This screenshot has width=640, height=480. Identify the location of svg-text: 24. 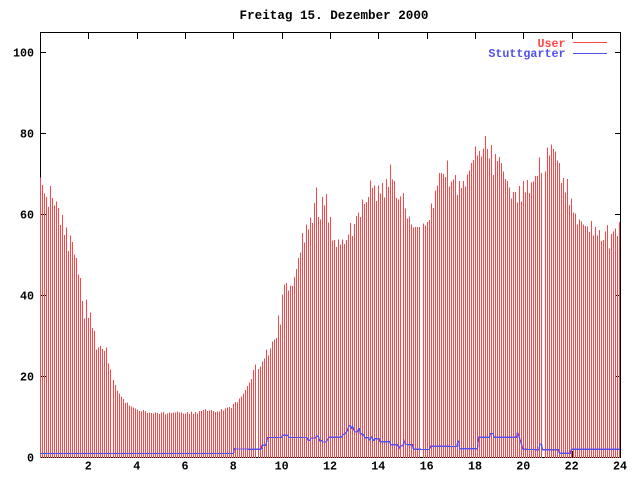
(620, 467).